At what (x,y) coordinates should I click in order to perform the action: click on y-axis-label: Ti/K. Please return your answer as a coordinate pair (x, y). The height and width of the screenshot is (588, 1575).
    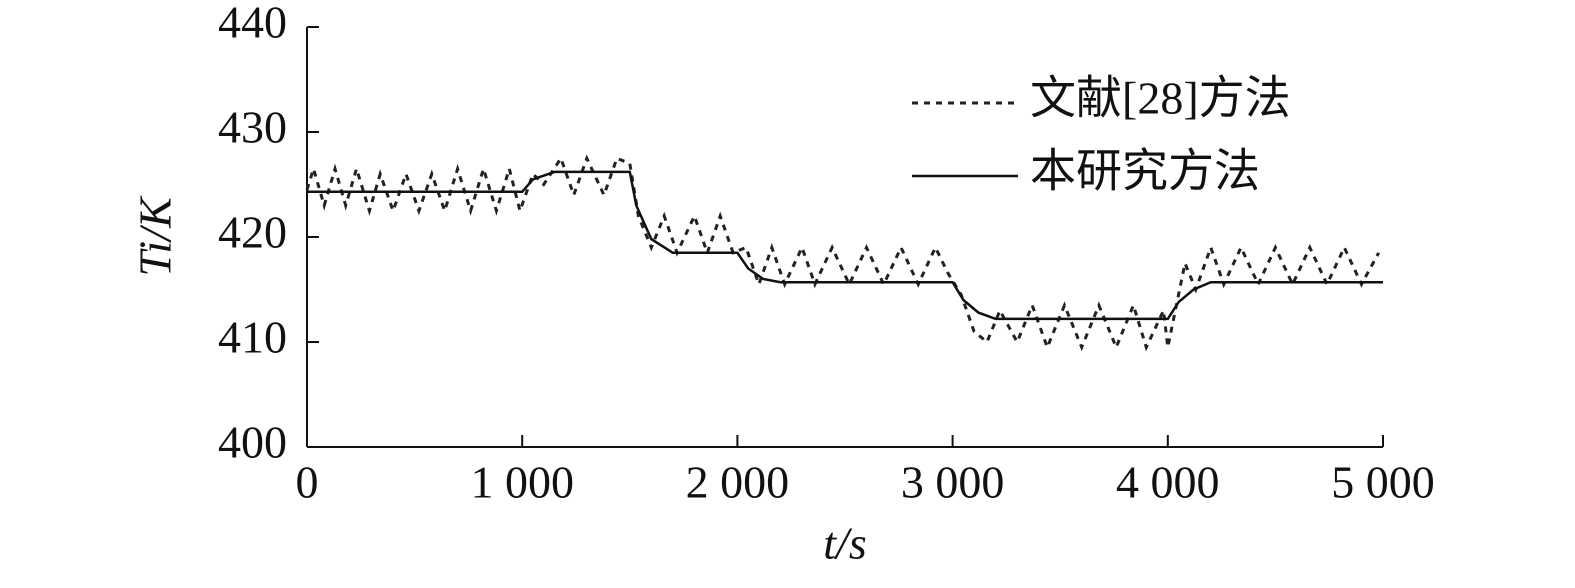
    Looking at the image, I should click on (155, 236).